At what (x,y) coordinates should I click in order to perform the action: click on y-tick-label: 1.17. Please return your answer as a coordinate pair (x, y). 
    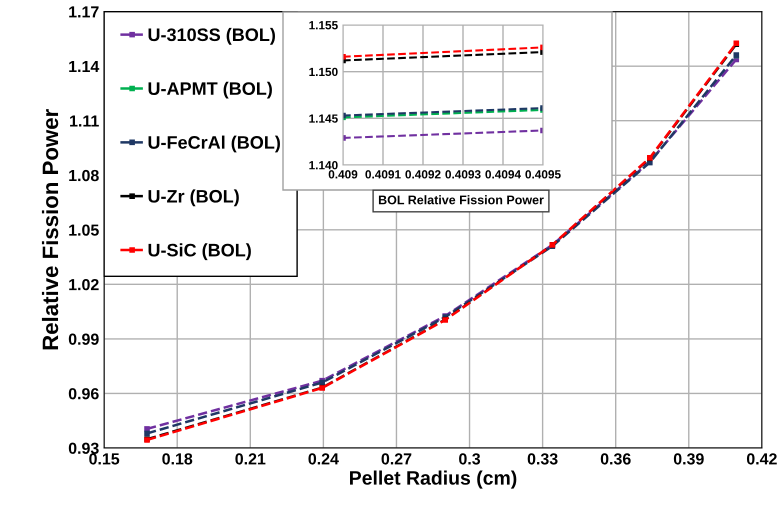
    Looking at the image, I should click on (84, 12).